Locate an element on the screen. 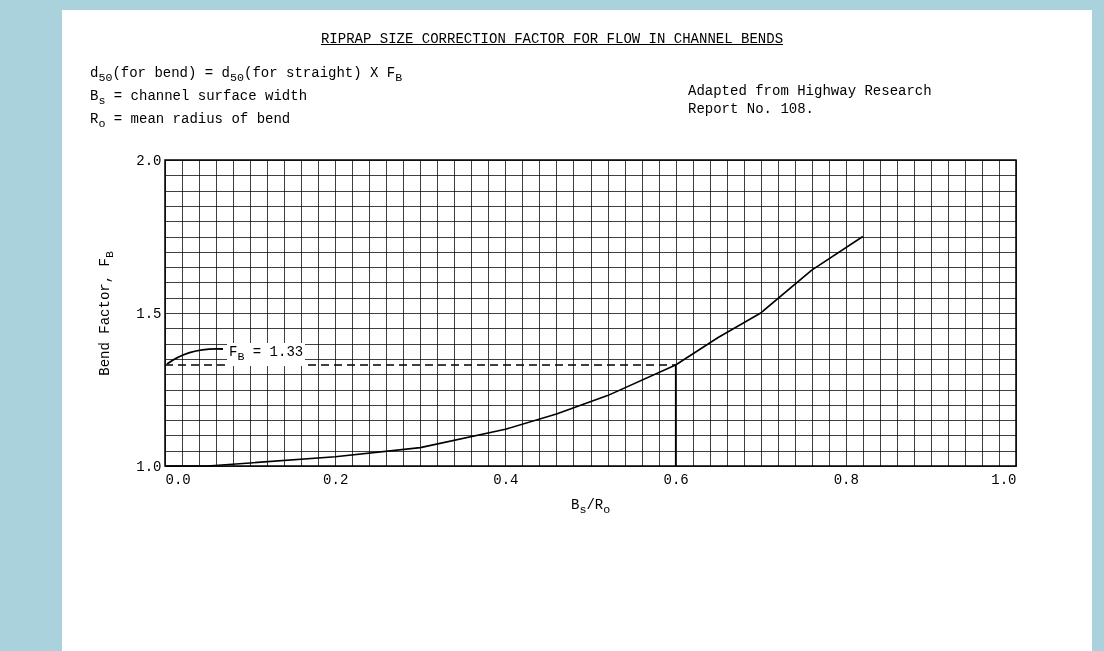 The height and width of the screenshot is (651, 1104). text: B$_{s}$ = channel surface width is located at coordinates (199, 97).